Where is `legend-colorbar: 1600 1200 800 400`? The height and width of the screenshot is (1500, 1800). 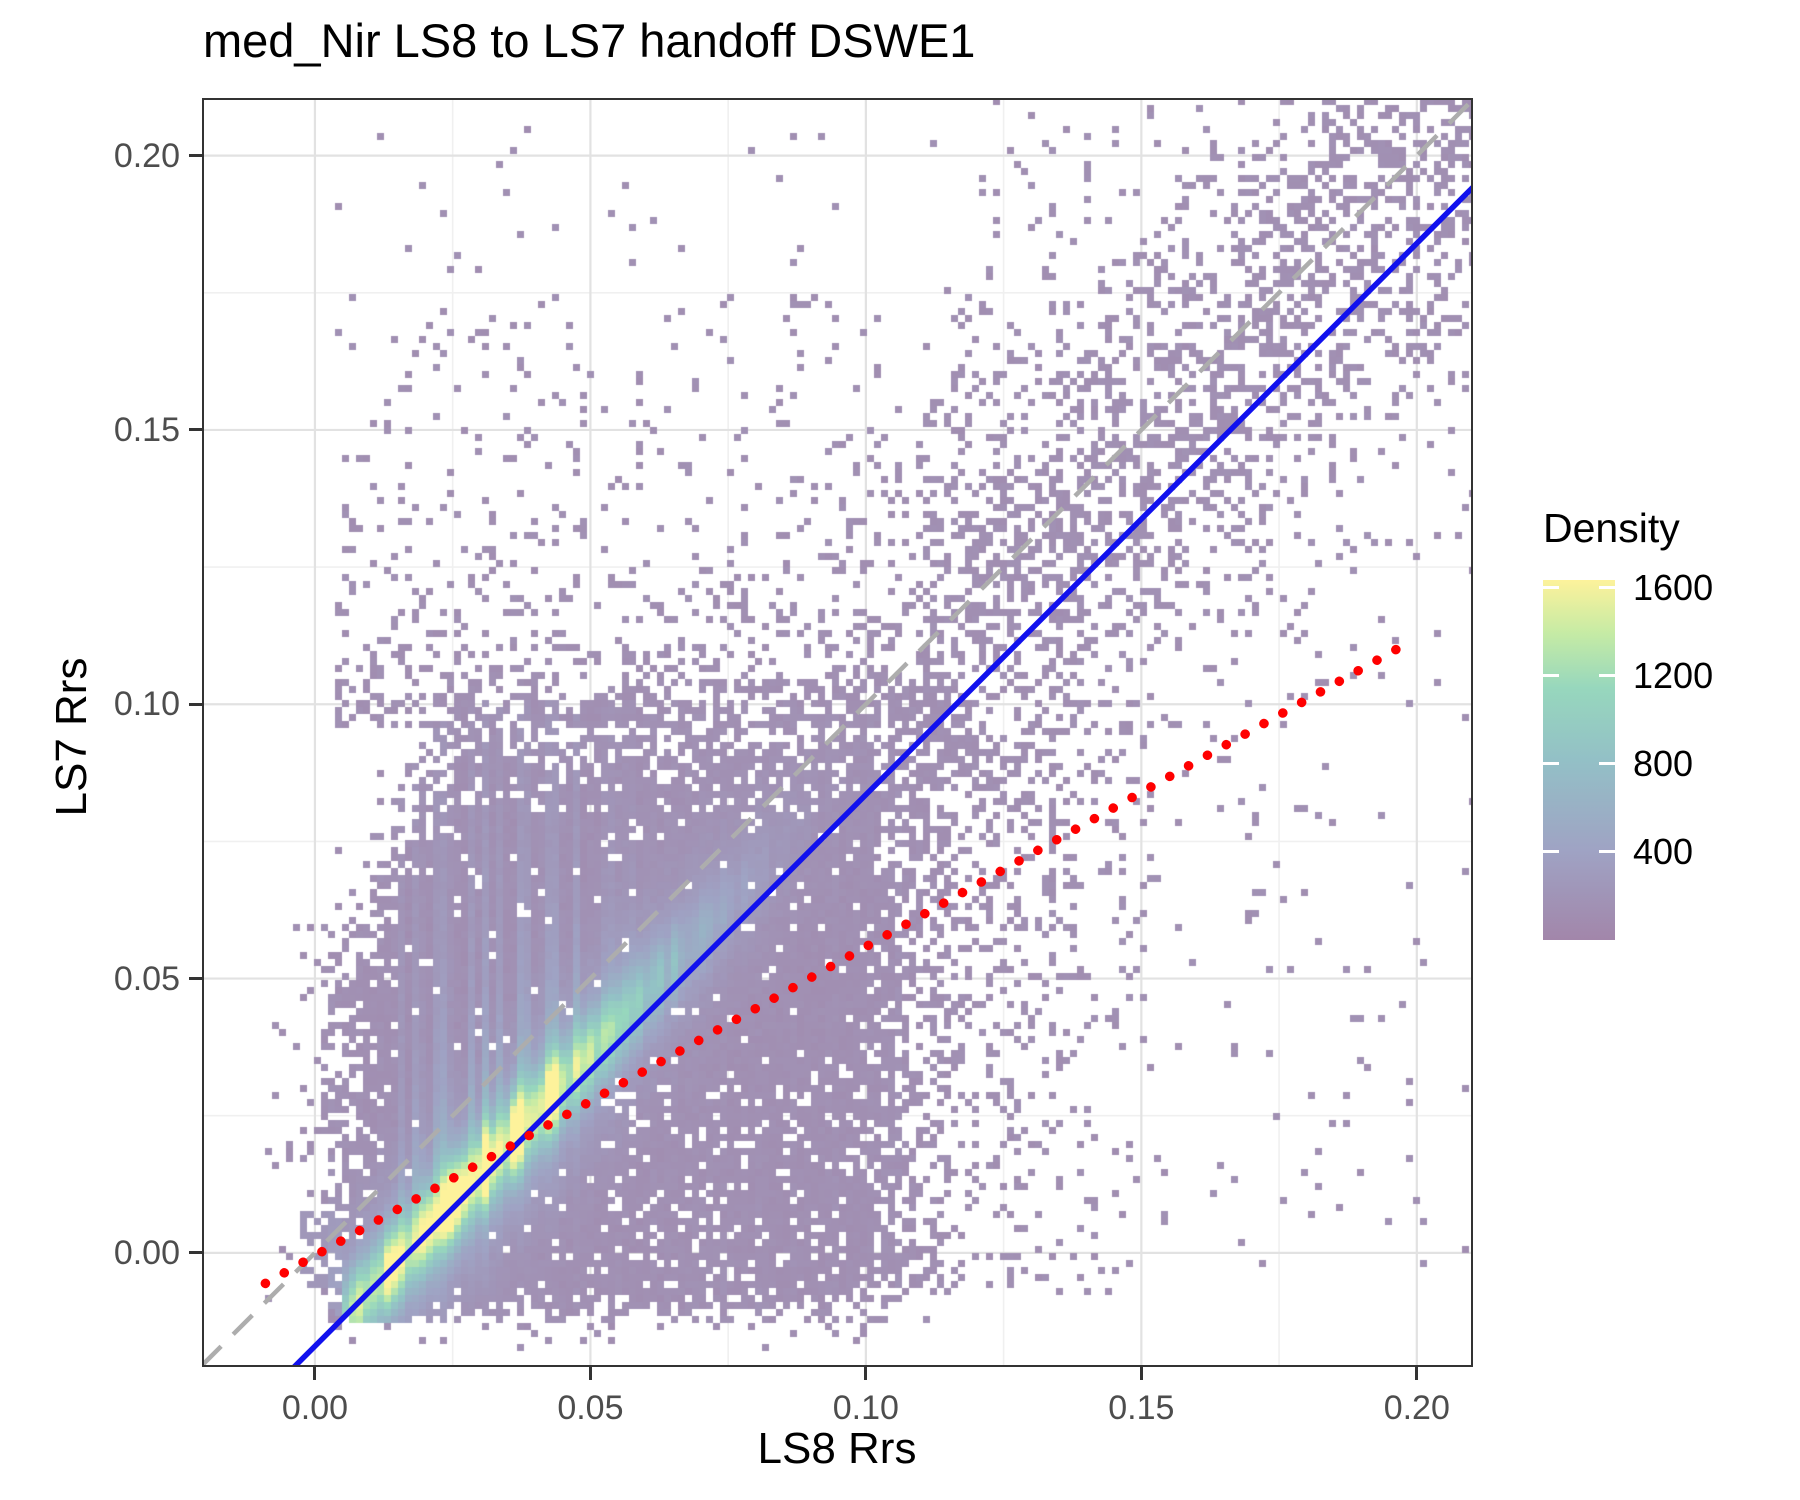 legend-colorbar: 1600 1200 800 400 is located at coordinates (1628, 753).